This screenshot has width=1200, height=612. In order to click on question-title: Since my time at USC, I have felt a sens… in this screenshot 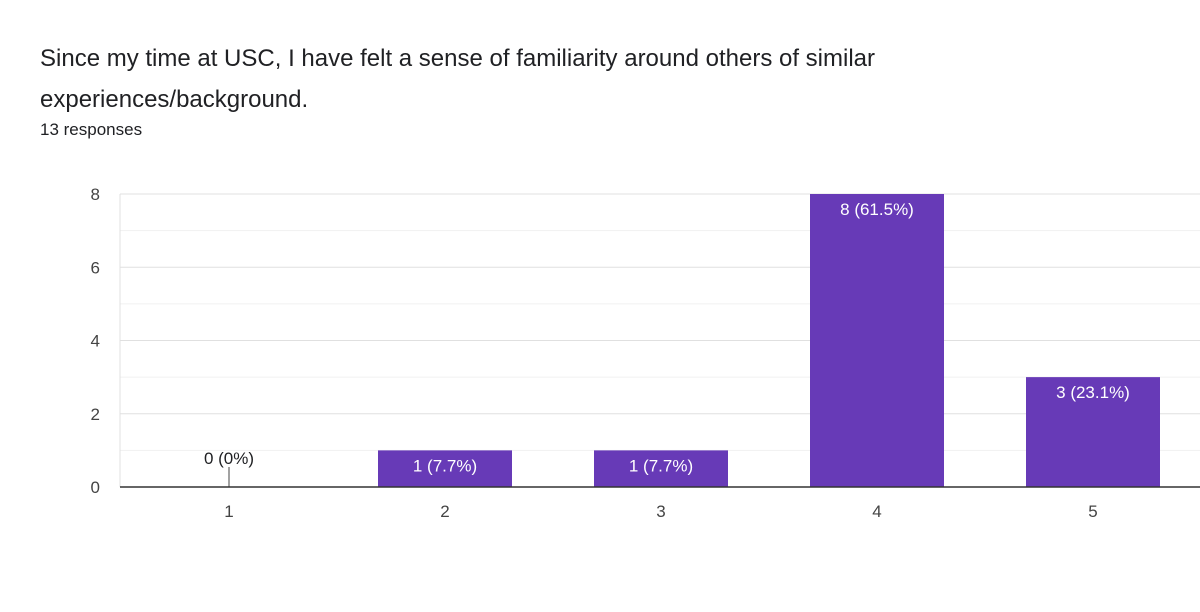, I will do `click(457, 79)`.